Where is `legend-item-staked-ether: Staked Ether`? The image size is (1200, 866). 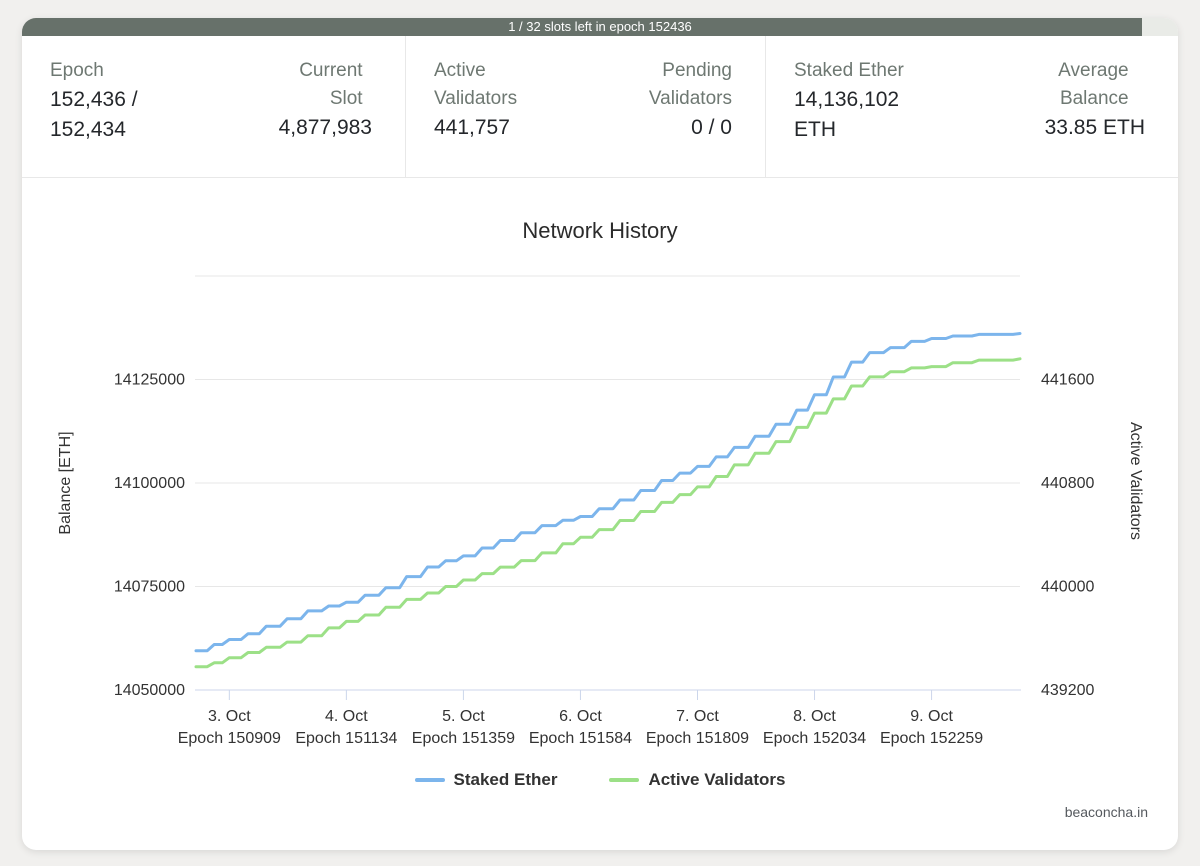 legend-item-staked-ether: Staked Ether is located at coordinates (486, 780).